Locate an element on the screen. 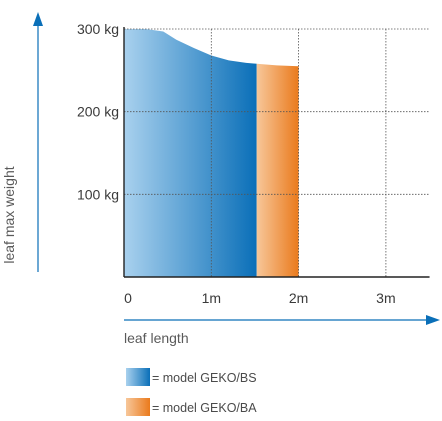  x-tick-label: 3m is located at coordinates (385, 298).